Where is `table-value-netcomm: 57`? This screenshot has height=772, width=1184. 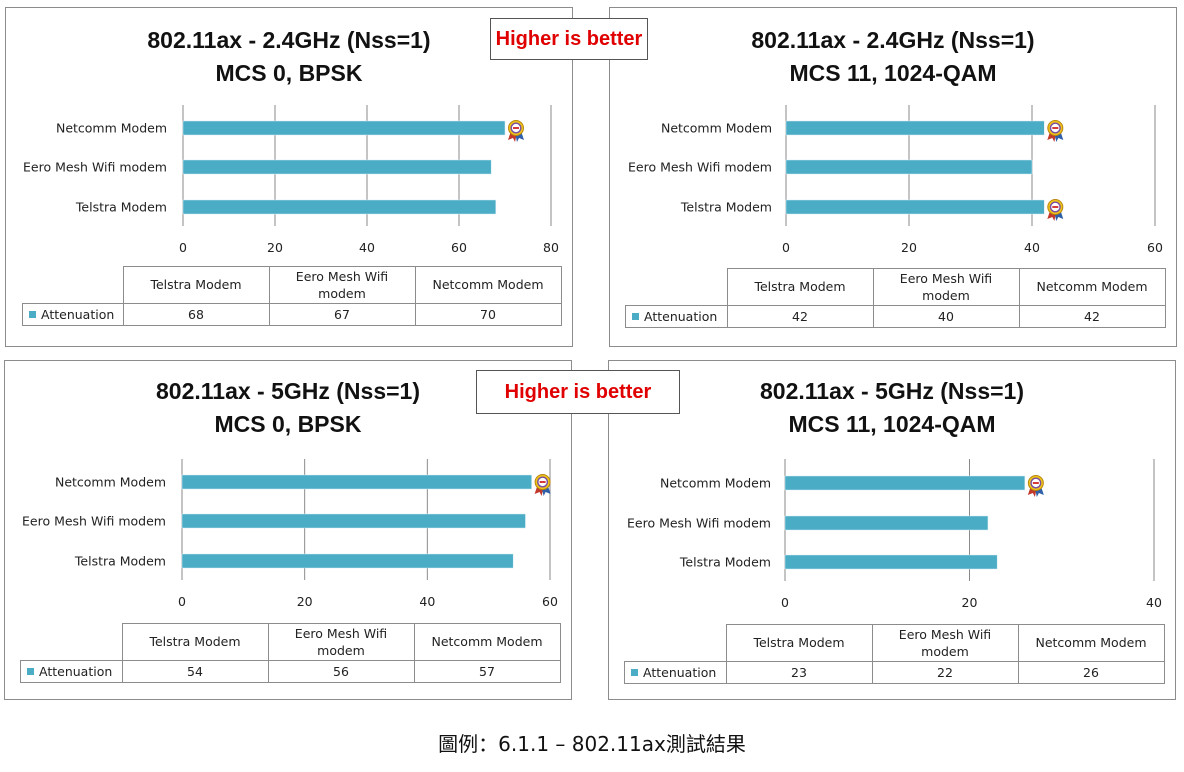
table-value-netcomm: 57 is located at coordinates (487, 671).